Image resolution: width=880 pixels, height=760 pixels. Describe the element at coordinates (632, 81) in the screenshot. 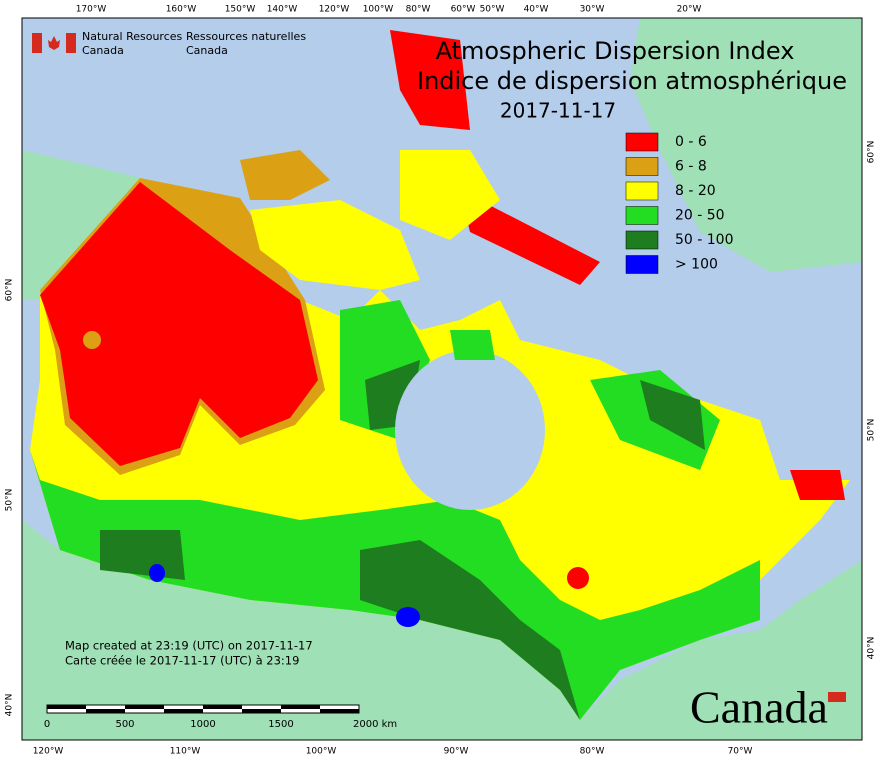

I see `map-title: Indice de dispersion atmosphérique` at that location.